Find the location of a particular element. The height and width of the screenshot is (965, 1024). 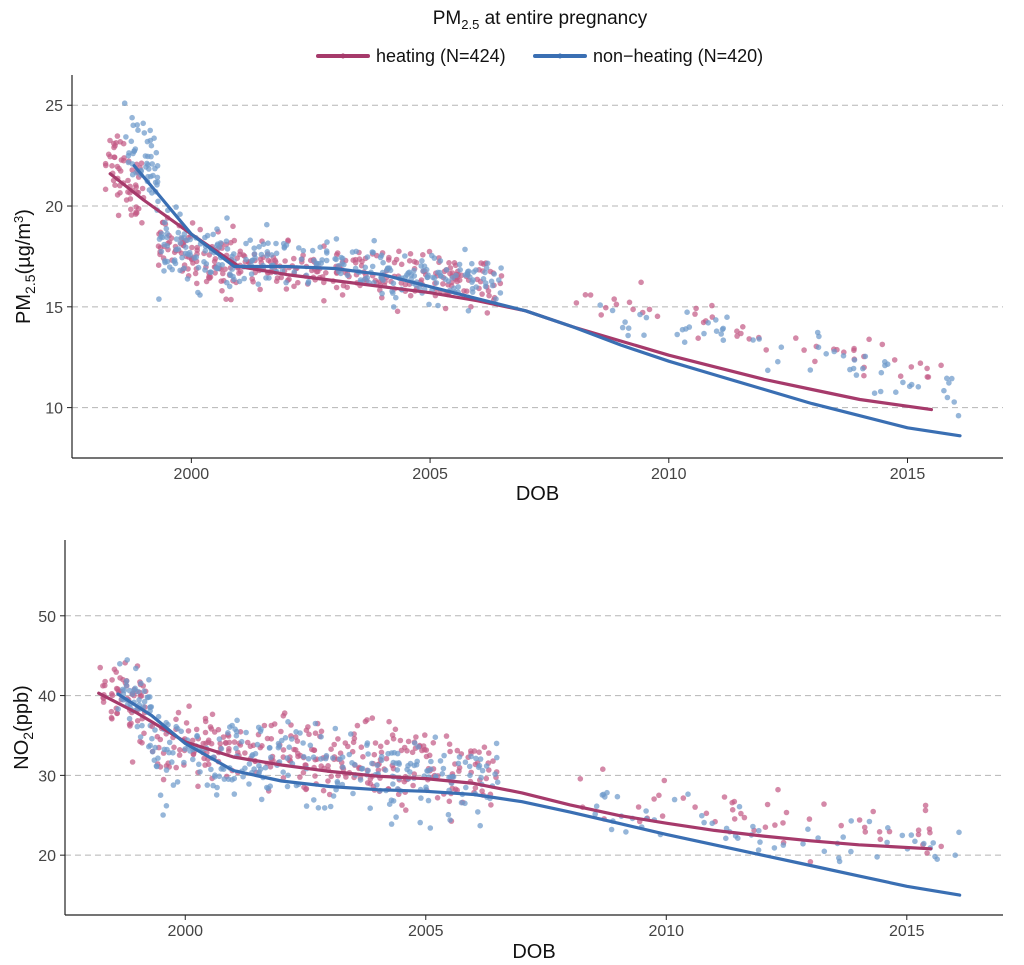

x-tick-label-2010: 2010 is located at coordinates (666, 931).